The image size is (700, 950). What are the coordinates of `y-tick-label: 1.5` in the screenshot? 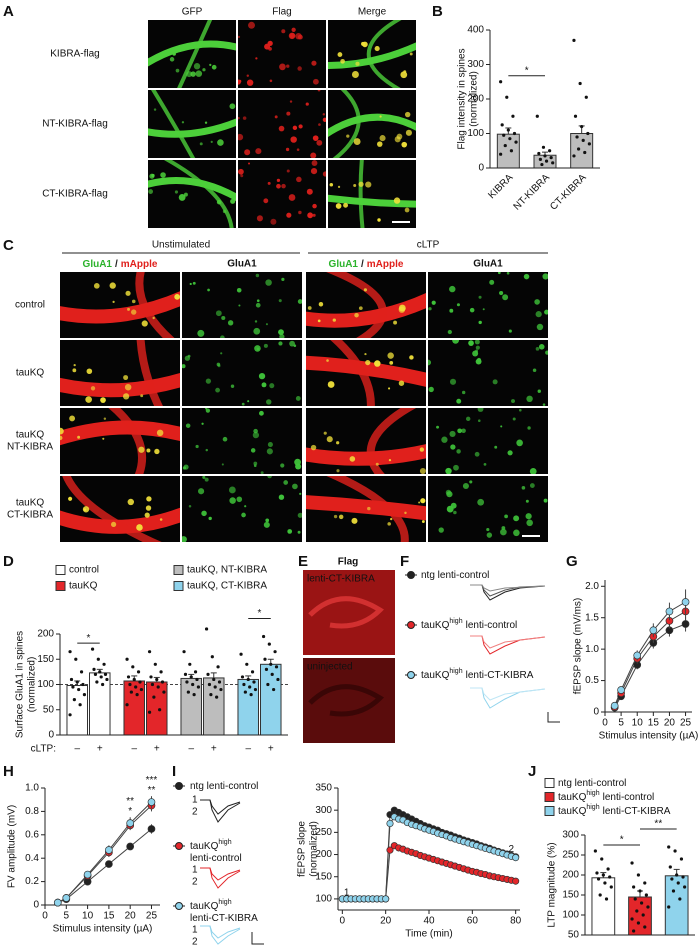 It's located at (592, 617).